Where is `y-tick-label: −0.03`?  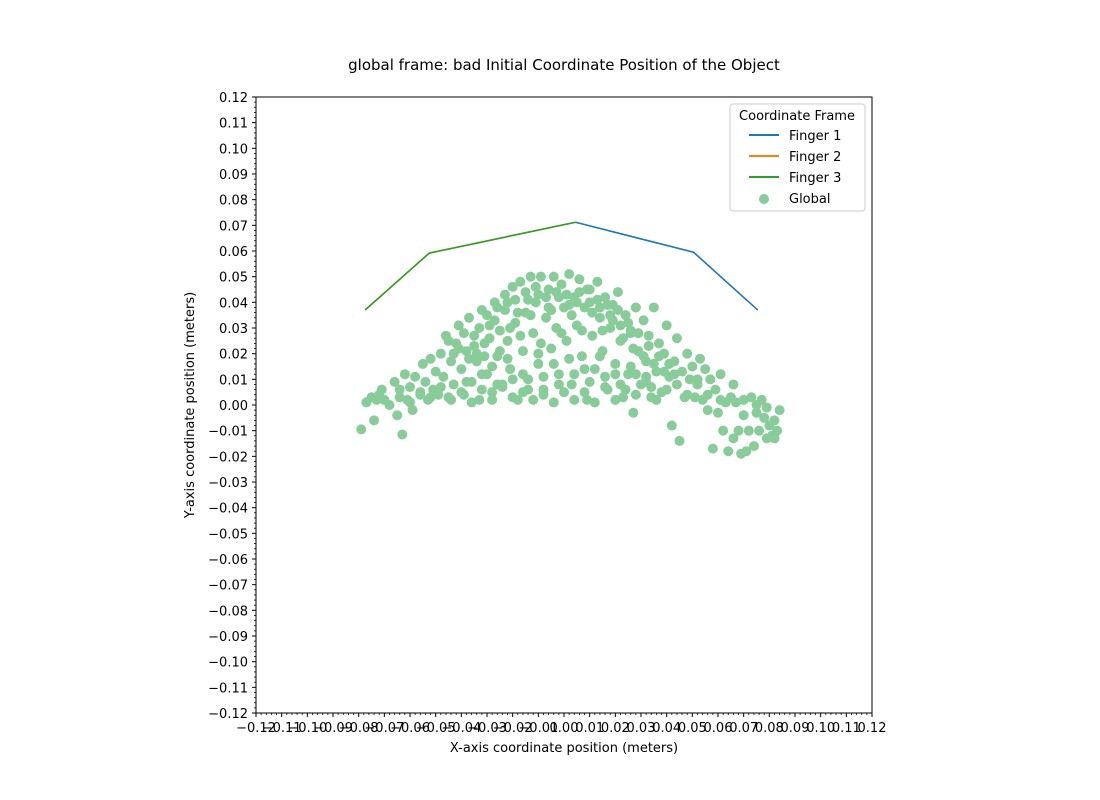
y-tick-label: −0.03 is located at coordinates (228, 483).